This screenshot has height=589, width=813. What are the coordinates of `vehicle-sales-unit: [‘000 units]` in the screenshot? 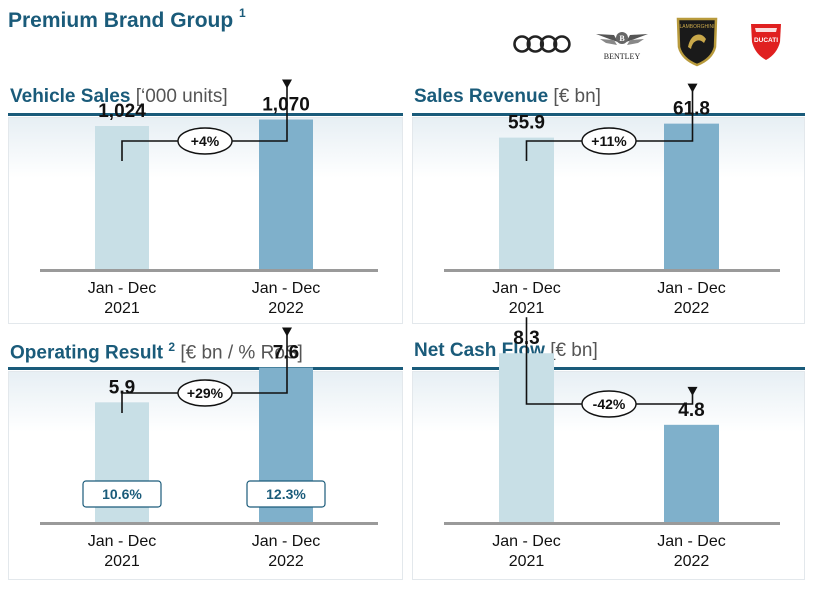 It's located at (181, 96).